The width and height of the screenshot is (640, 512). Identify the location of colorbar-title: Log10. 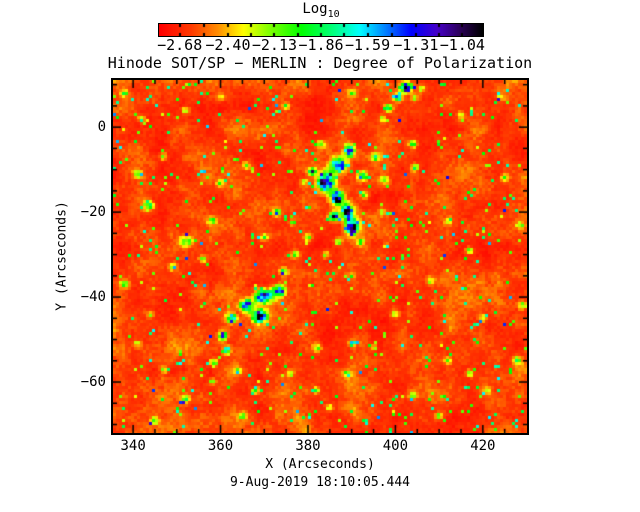
(321, 12).